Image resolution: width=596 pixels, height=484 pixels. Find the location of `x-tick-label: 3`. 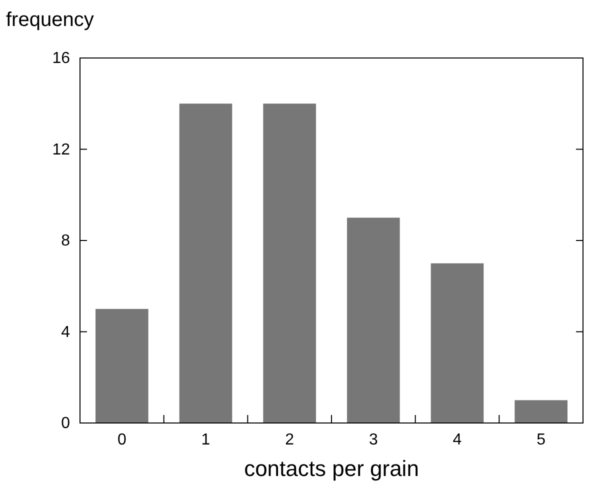

x-tick-label: 3 is located at coordinates (373, 439).